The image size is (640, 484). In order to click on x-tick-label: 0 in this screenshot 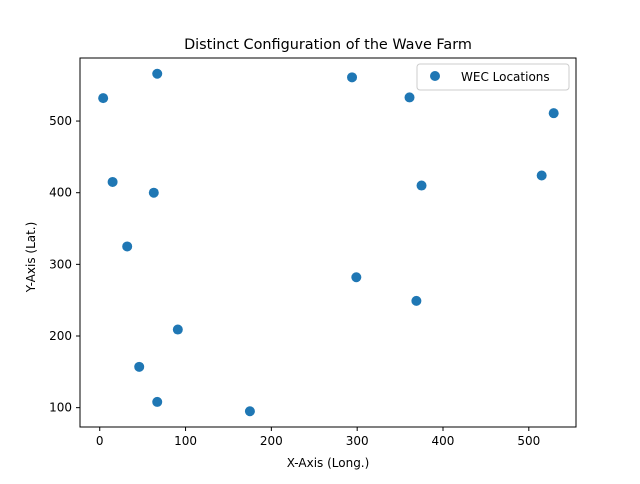, I will do `click(100, 441)`.